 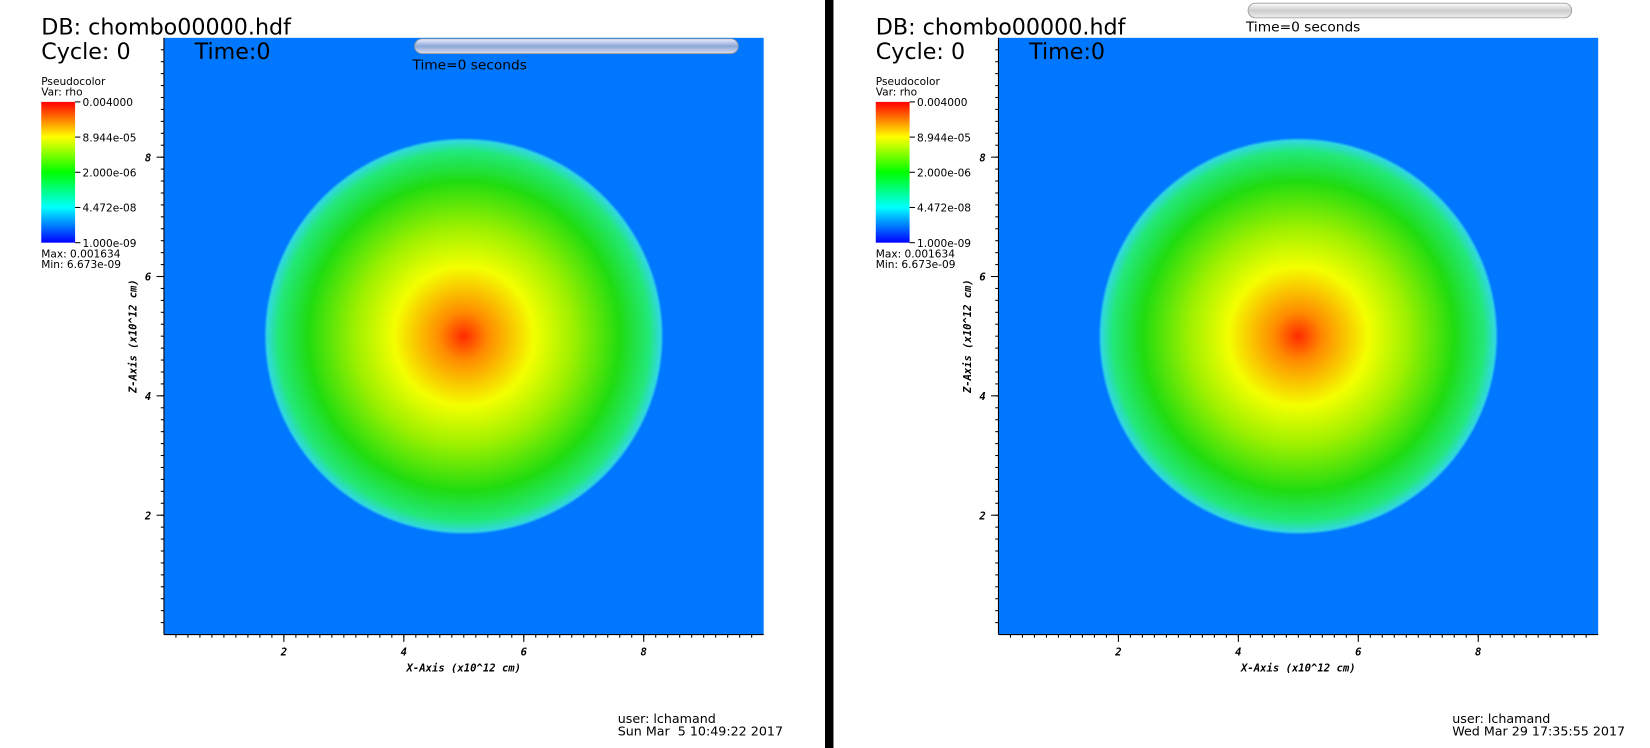 What do you see at coordinates (700, 730) in the screenshot?
I see `date: Sun Mar 5 10:49:22 2017` at bounding box center [700, 730].